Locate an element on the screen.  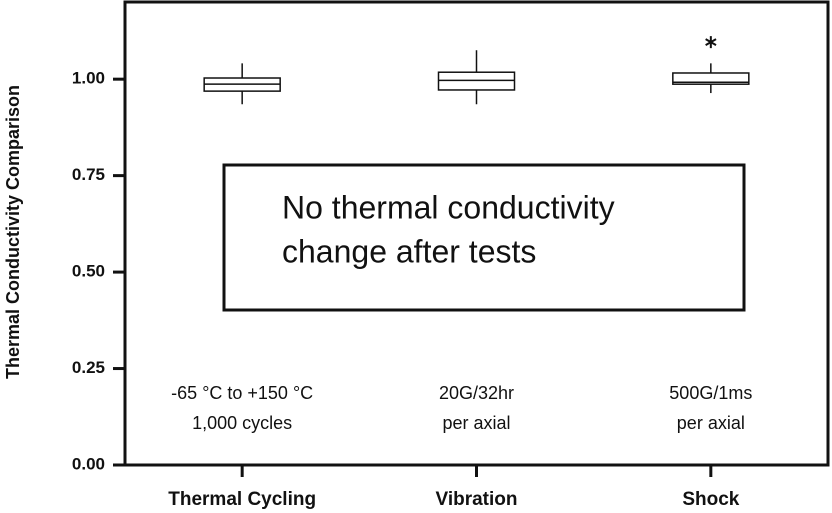
y-tick-label: 0.50 is located at coordinates (88, 271).